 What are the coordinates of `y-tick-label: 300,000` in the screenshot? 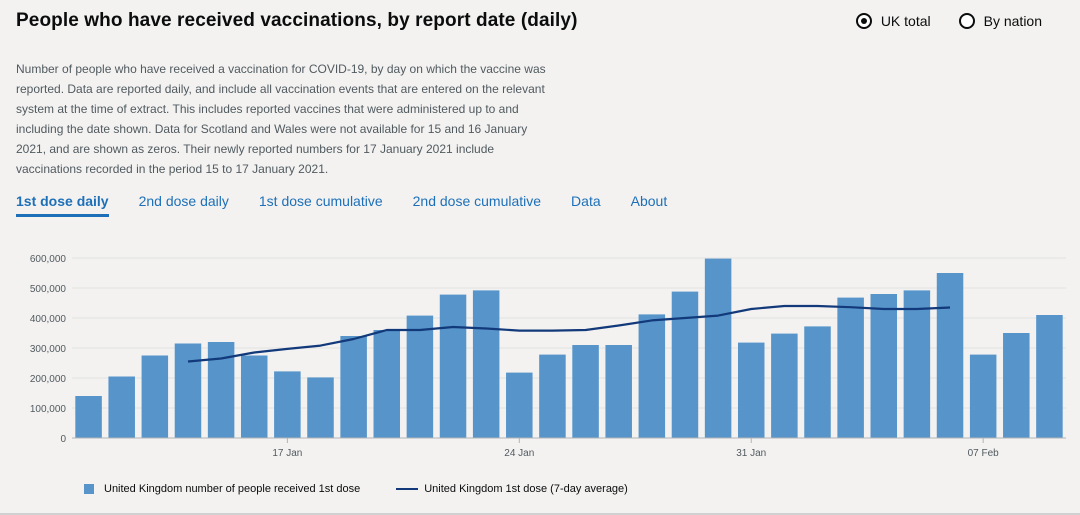 It's located at (48, 349).